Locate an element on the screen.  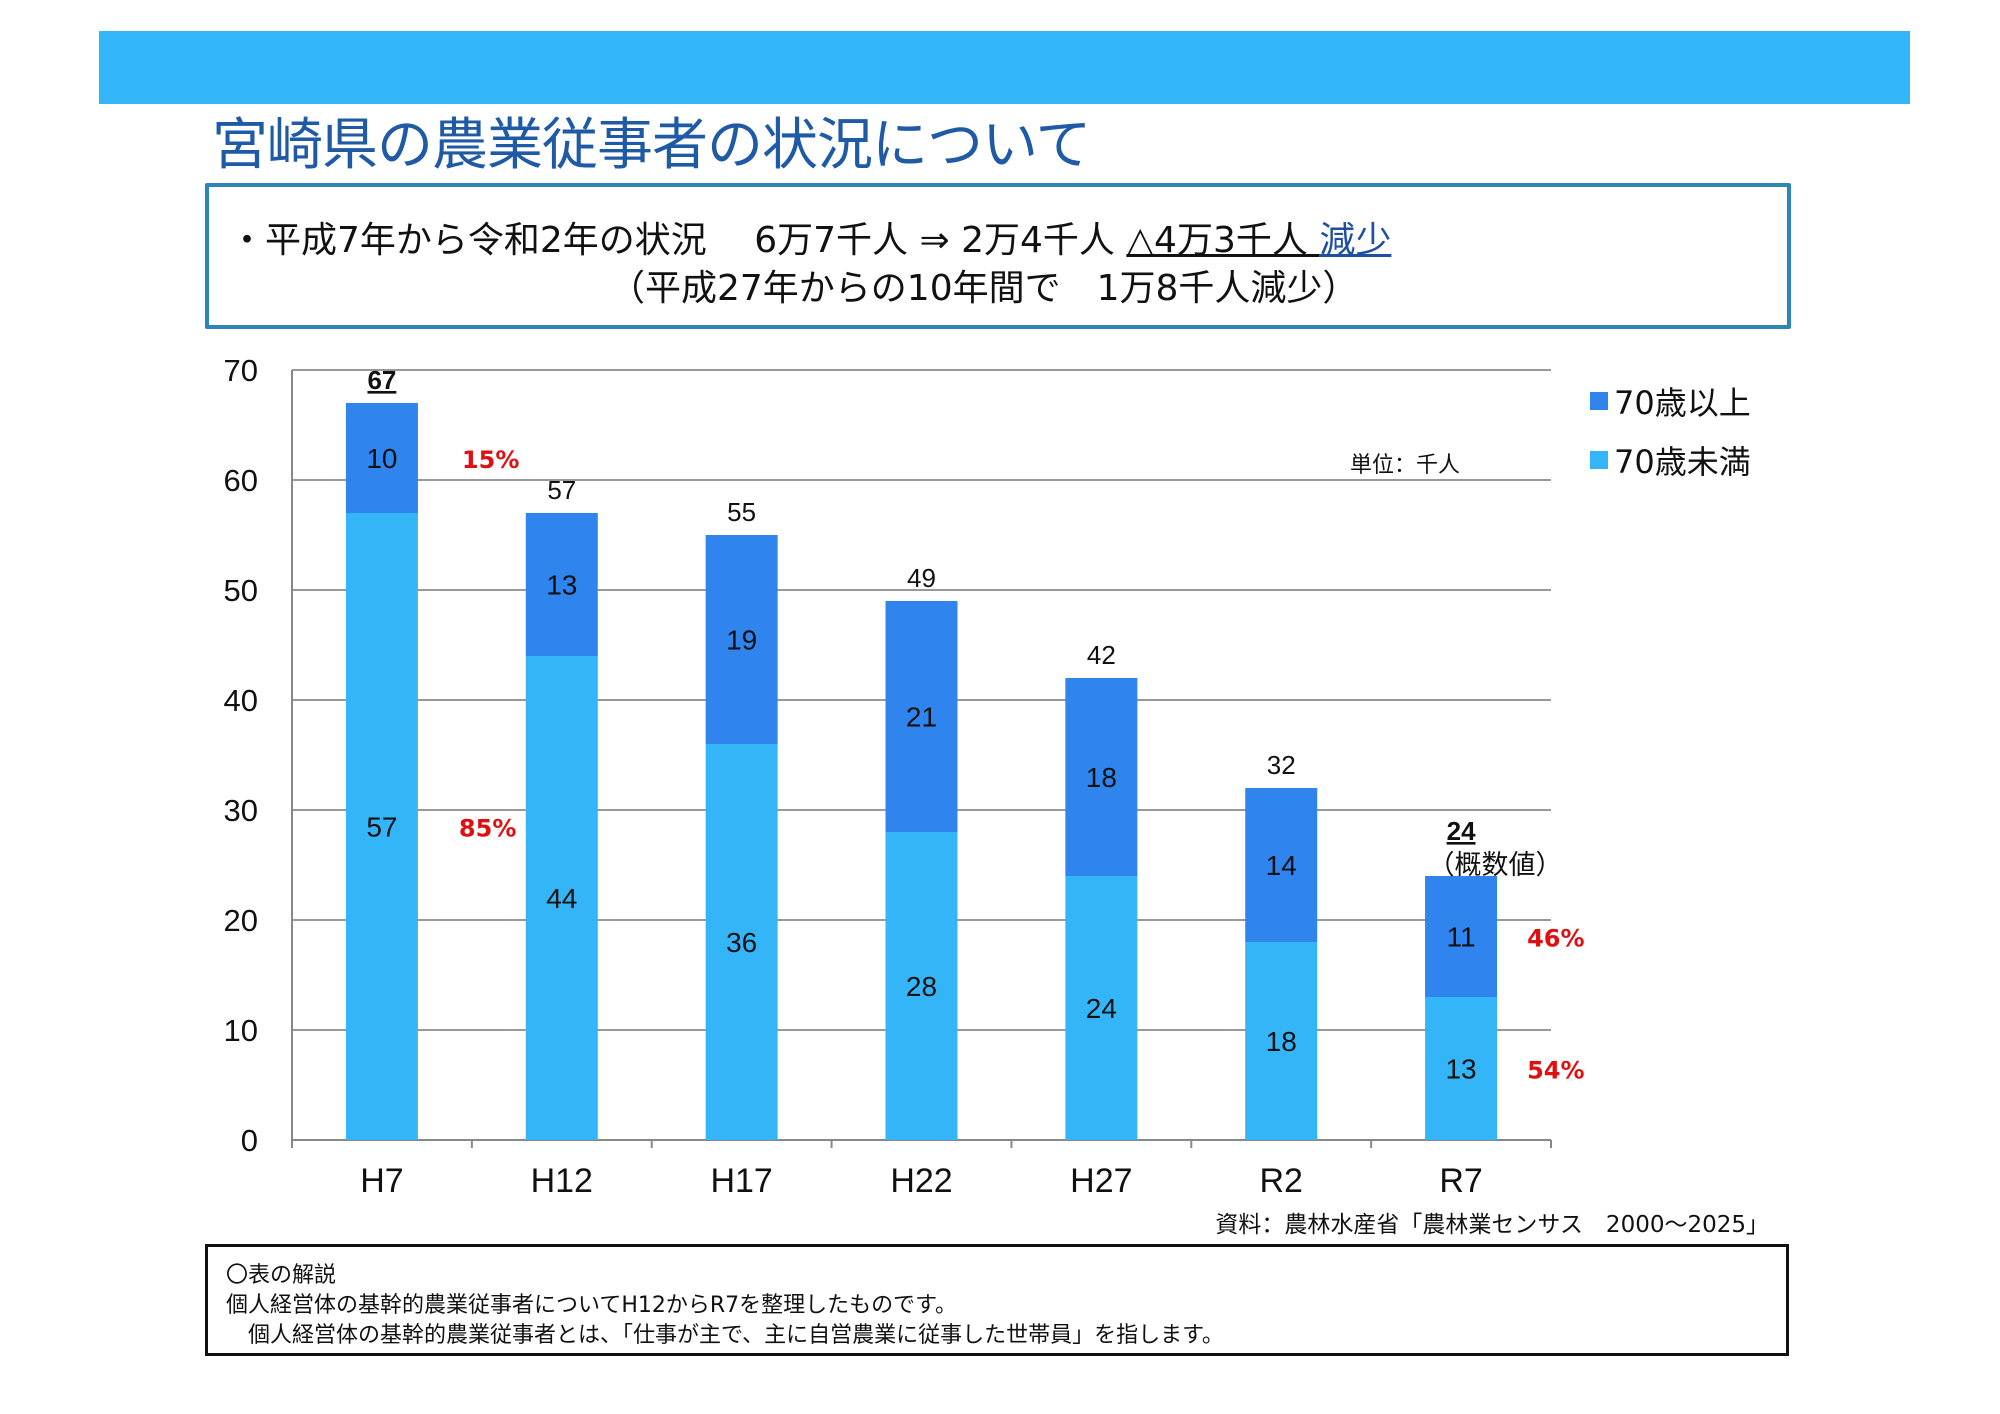
total-label: 49 is located at coordinates (921, 578).